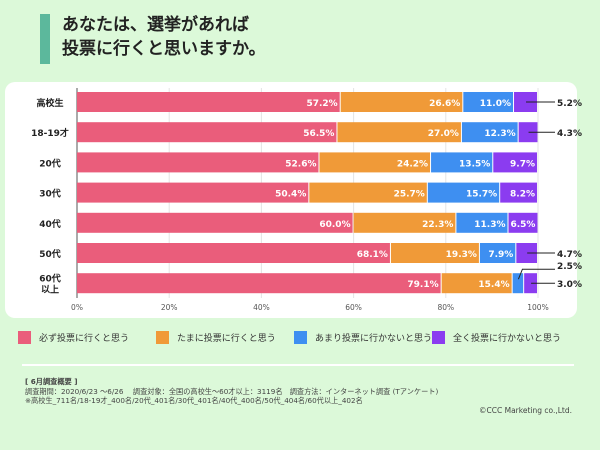 This screenshot has width=600, height=450. What do you see at coordinates (569, 255) in the screenshot?
I see `data-label: 4.7%` at bounding box center [569, 255].